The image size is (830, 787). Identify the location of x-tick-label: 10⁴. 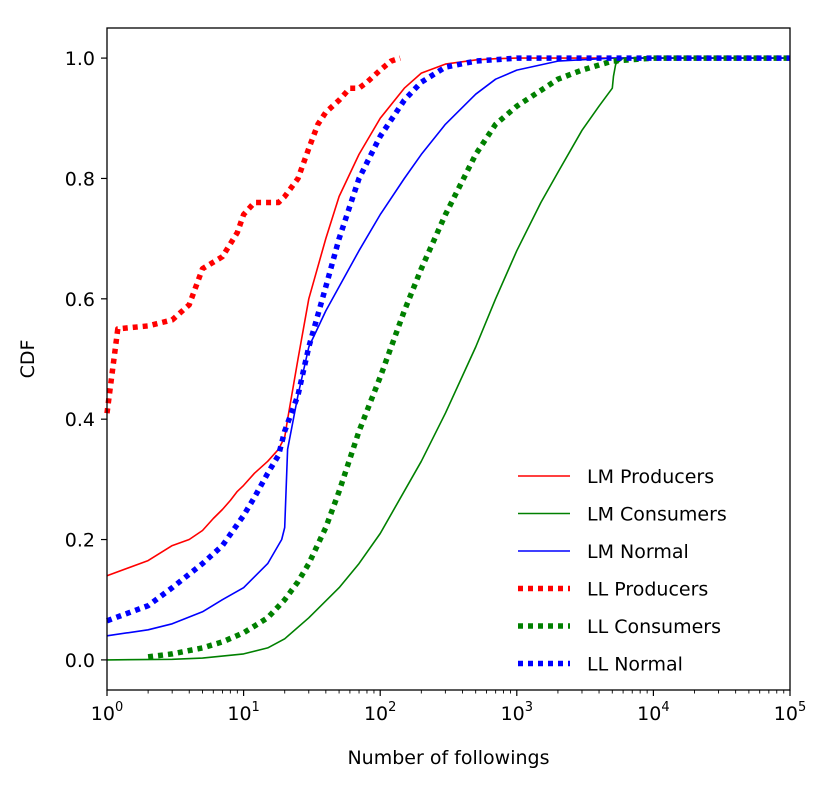
(653, 712).